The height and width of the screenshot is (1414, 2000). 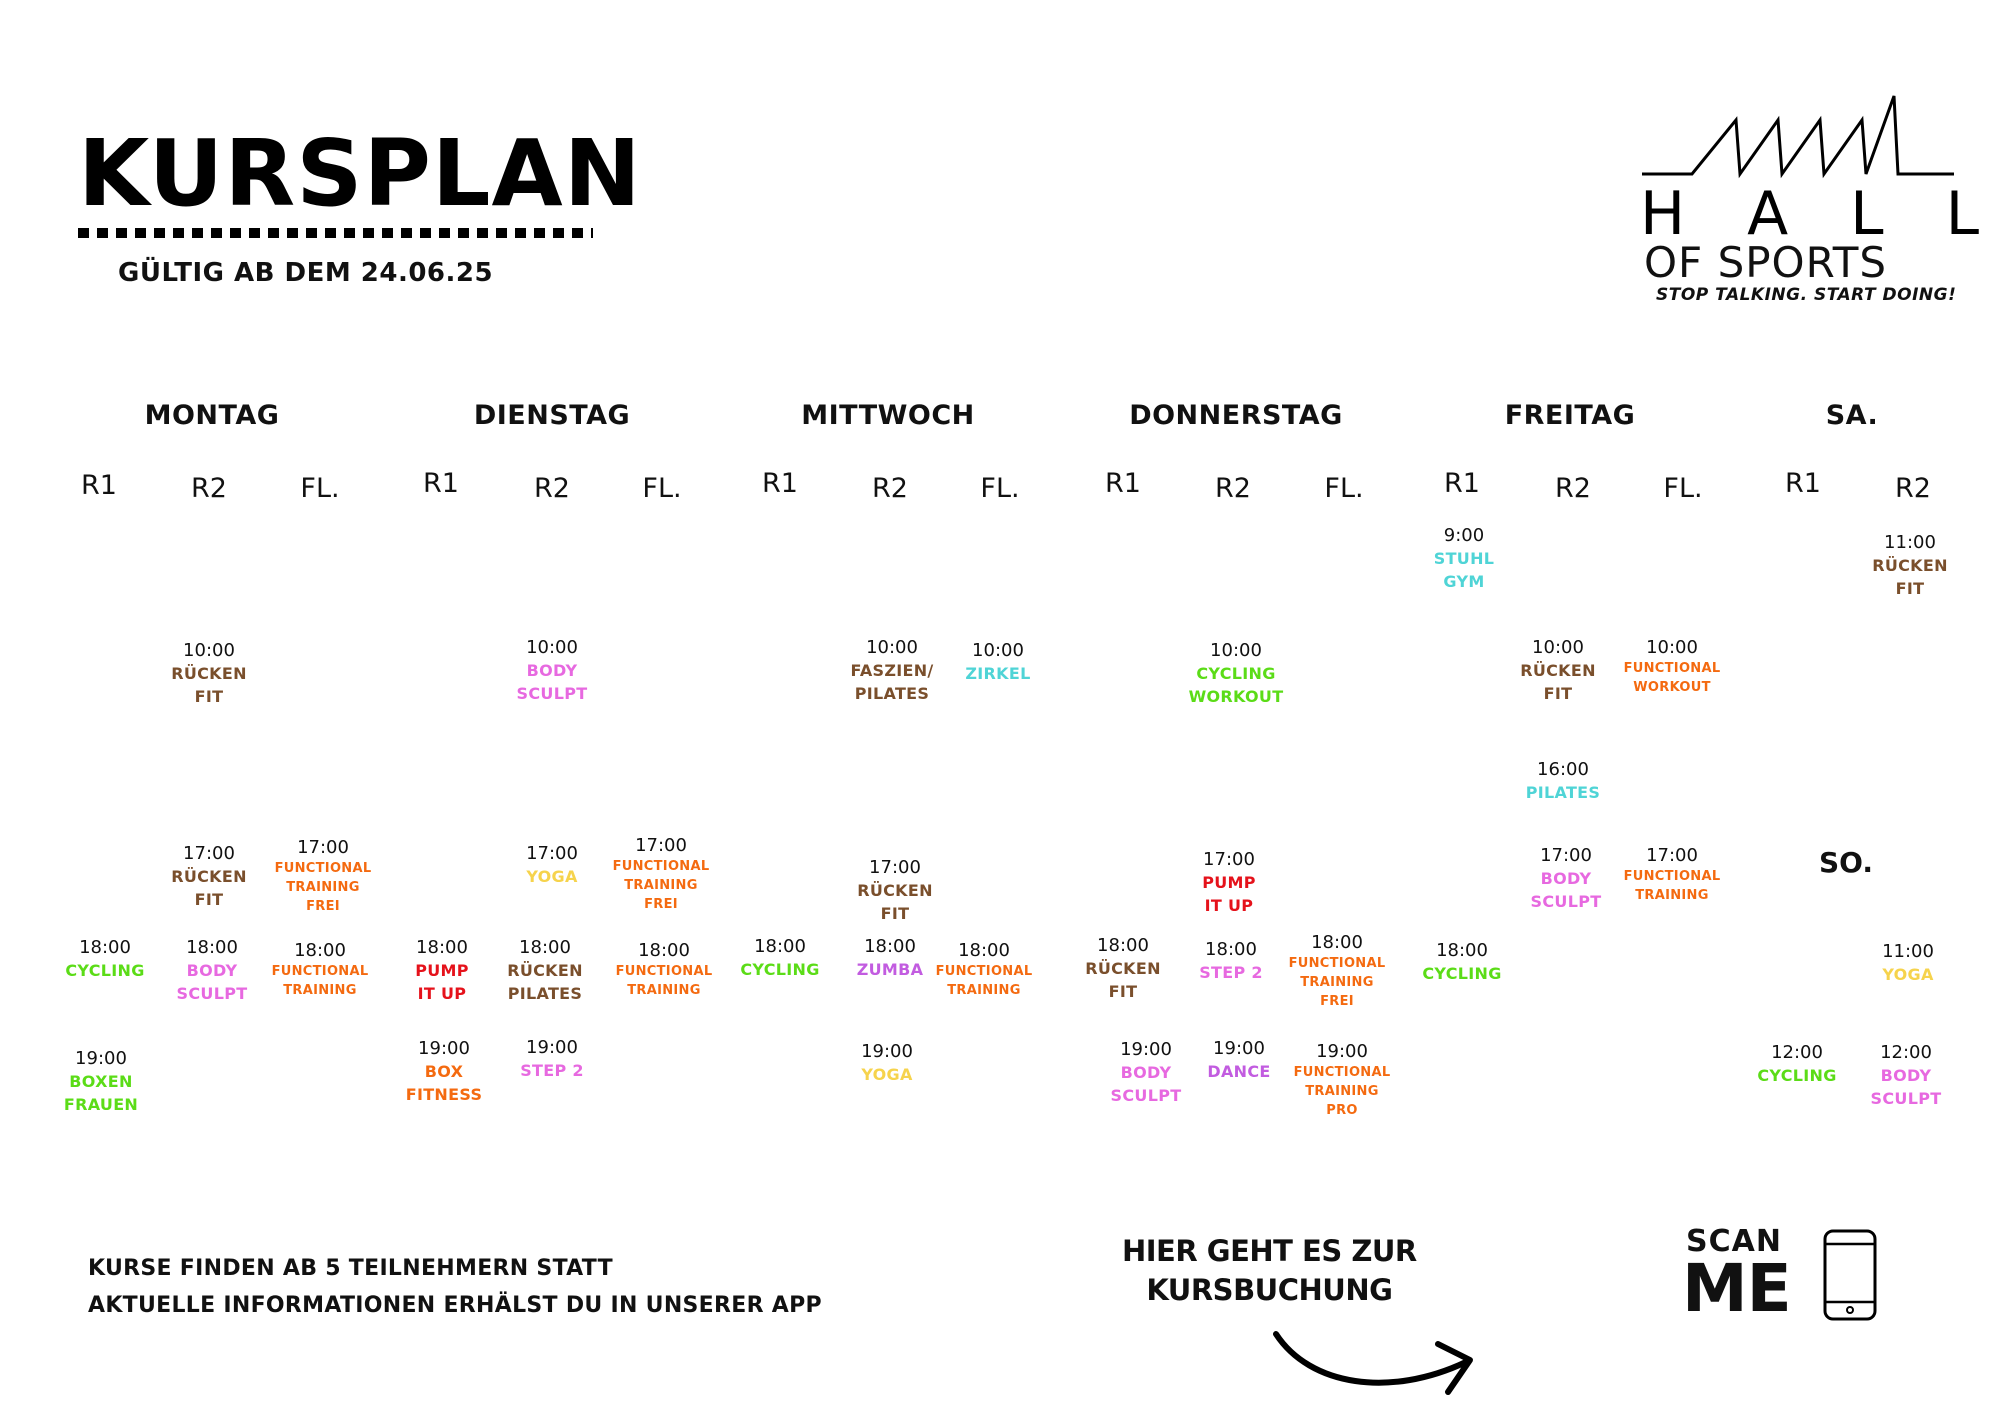 What do you see at coordinates (1563, 792) in the screenshot?
I see `class-name: PILATES` at bounding box center [1563, 792].